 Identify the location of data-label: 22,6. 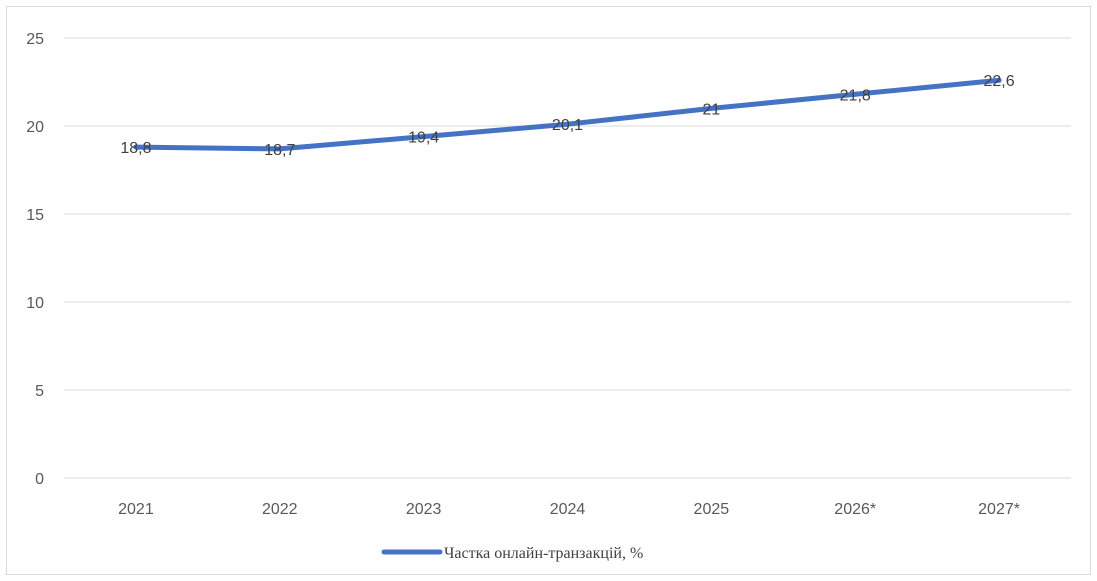
(999, 81).